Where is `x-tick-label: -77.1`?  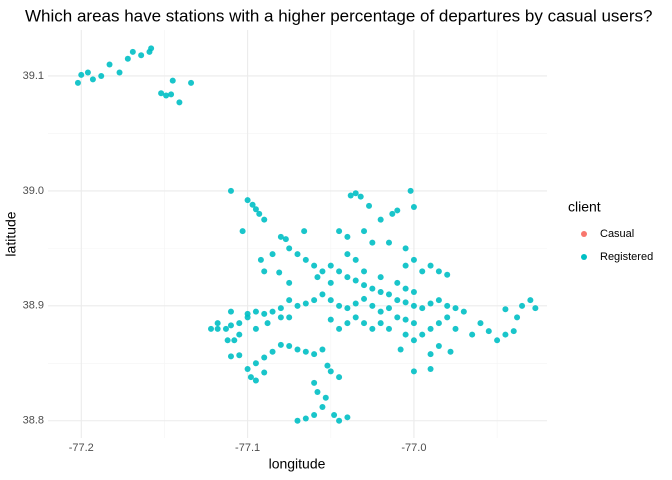
x-tick-label: -77.1 is located at coordinates (247, 448).